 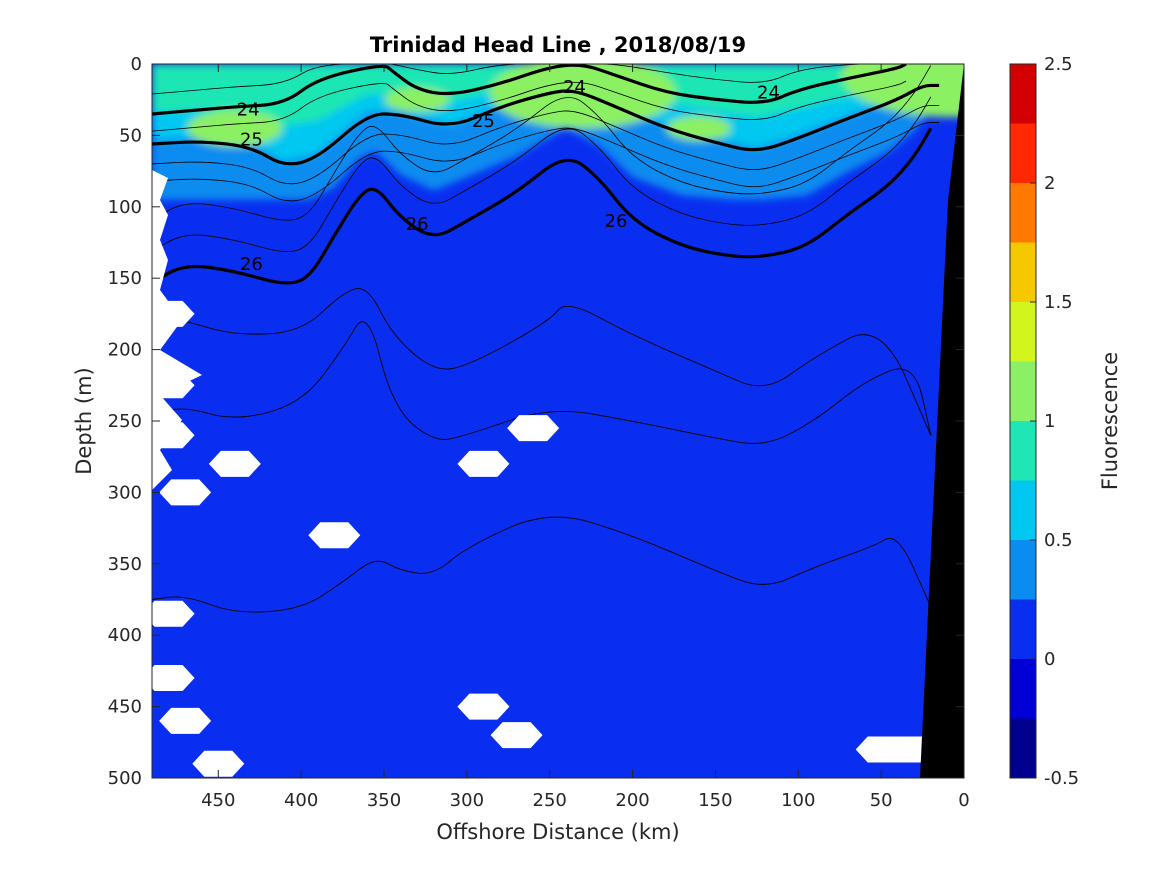 I want to click on x-tick-label: 50, so click(x=881, y=800).